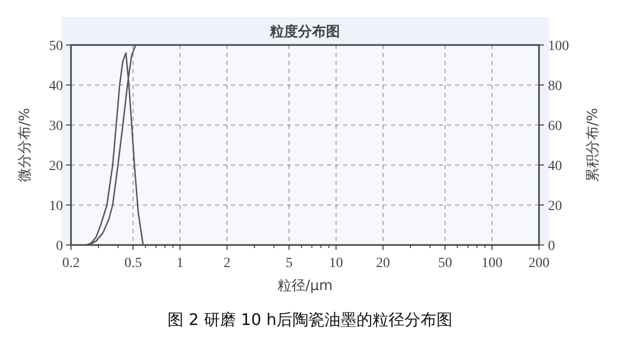  What do you see at coordinates (56, 86) in the screenshot?
I see `y-tick-label: 40` at bounding box center [56, 86].